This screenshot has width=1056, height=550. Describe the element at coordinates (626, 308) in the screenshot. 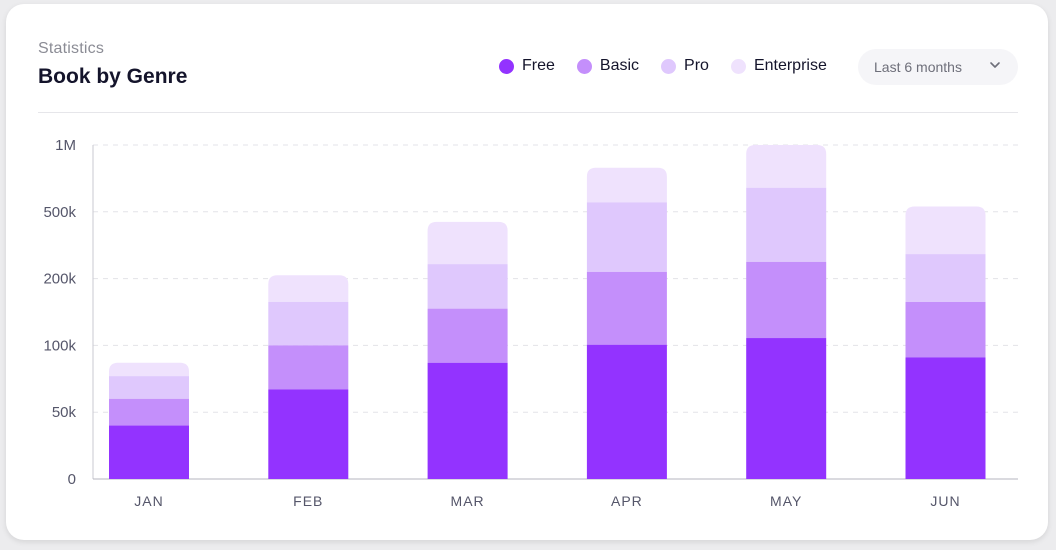

I see `bar-apr-basic` at that location.